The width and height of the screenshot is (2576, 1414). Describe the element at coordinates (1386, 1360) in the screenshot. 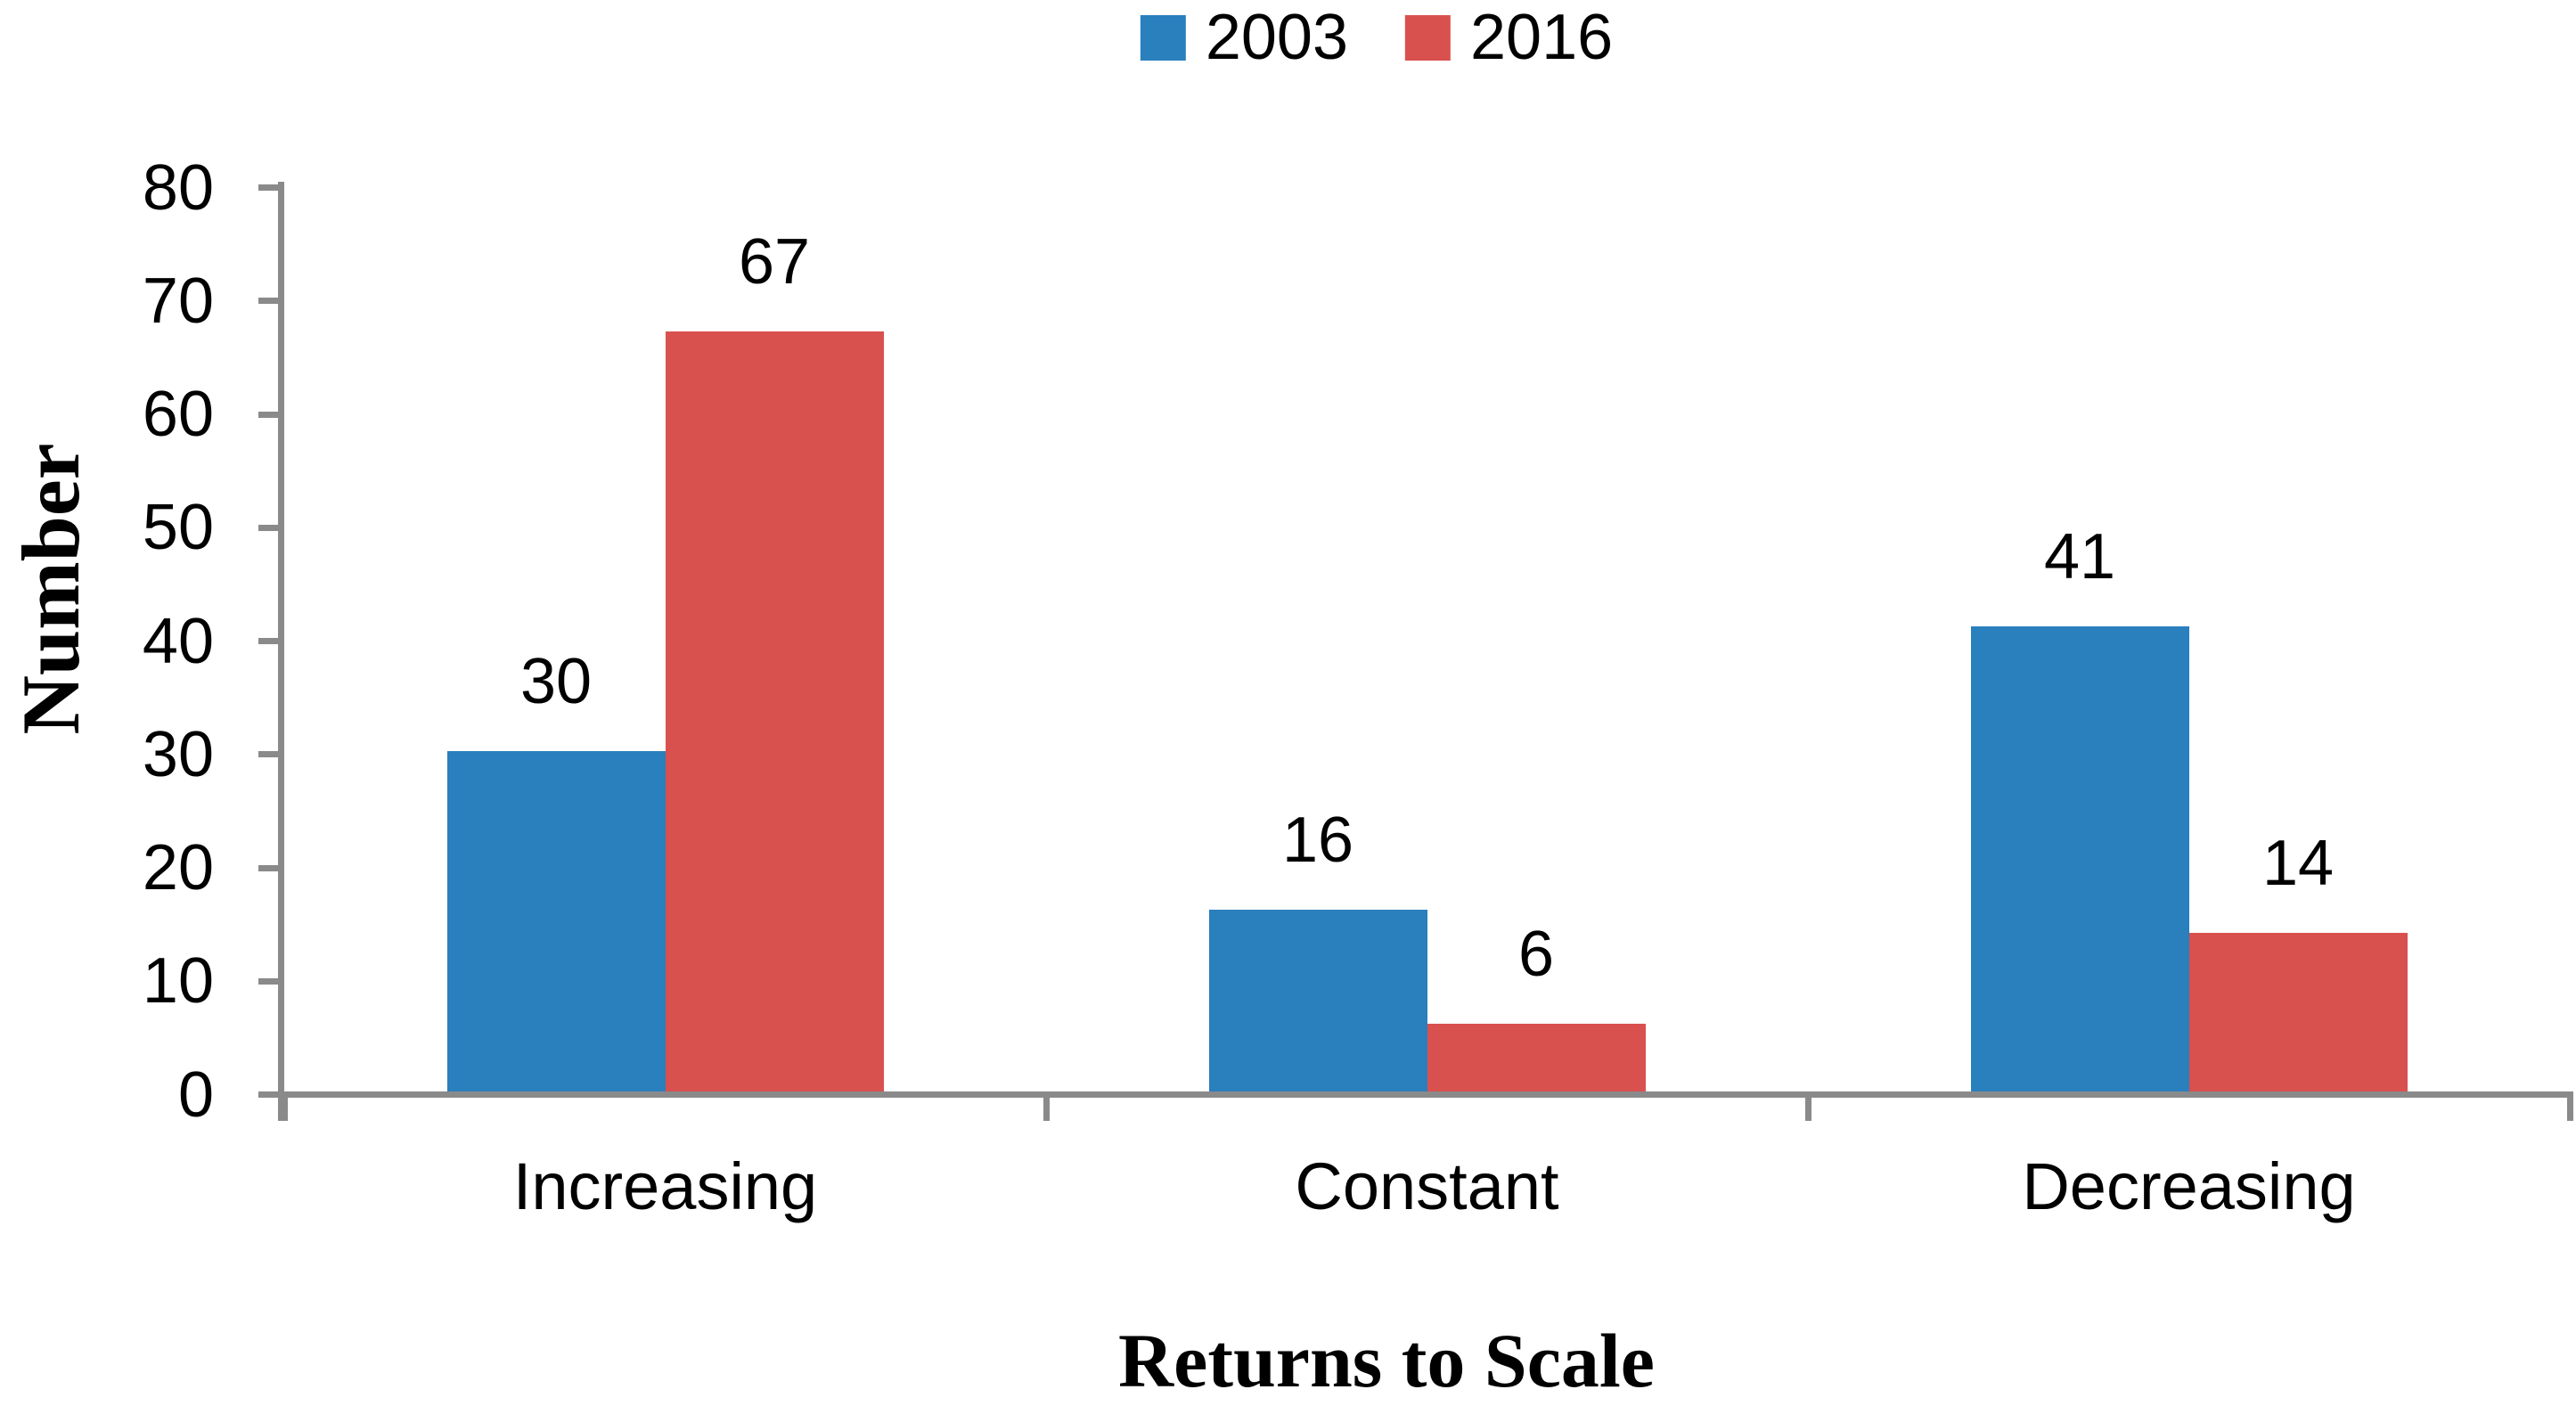

I see `x-axis-title: Returns to Scale` at that location.